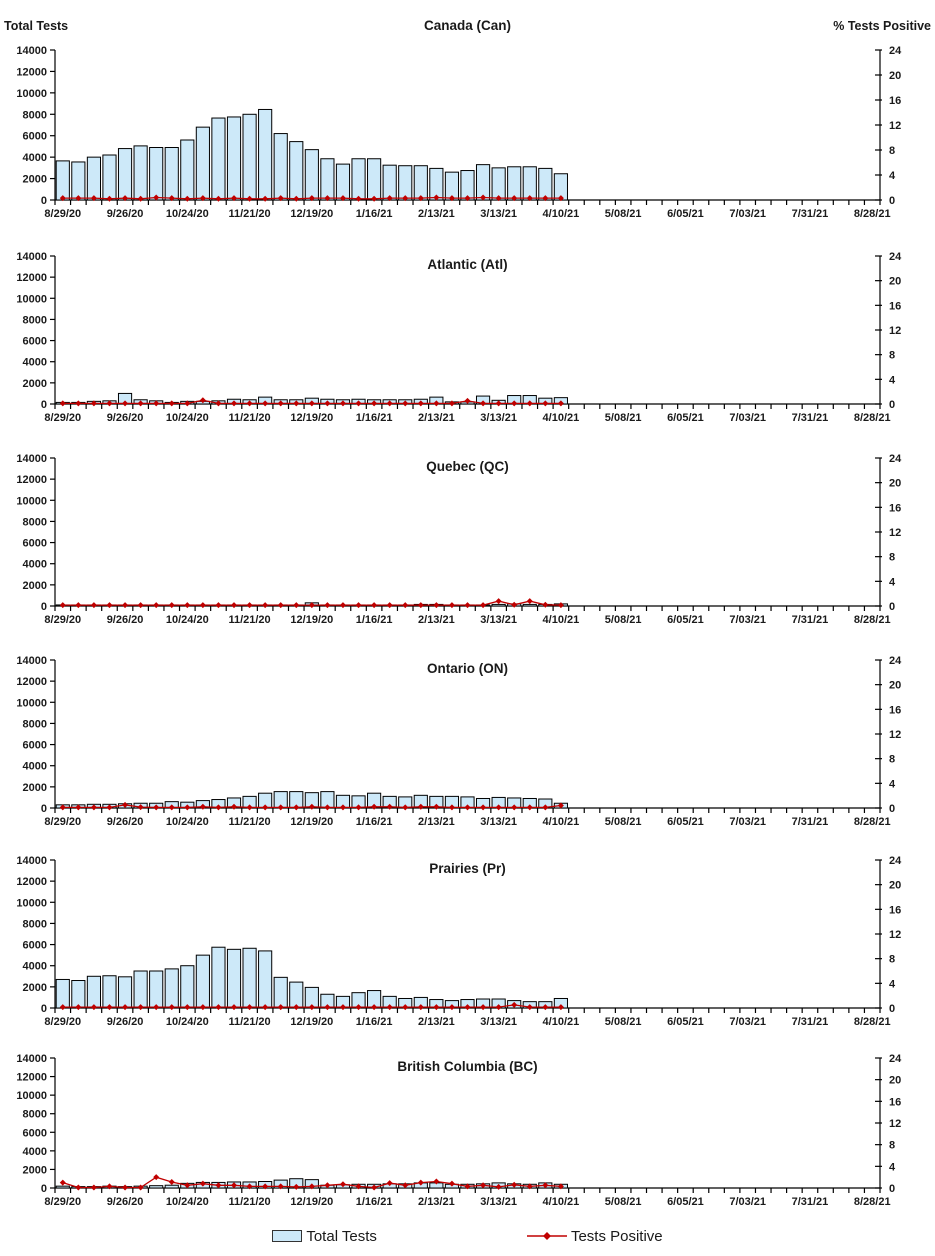 The height and width of the screenshot is (1256, 935). I want to click on legend-item-tests-positive: Tests Positive, so click(594, 1236).